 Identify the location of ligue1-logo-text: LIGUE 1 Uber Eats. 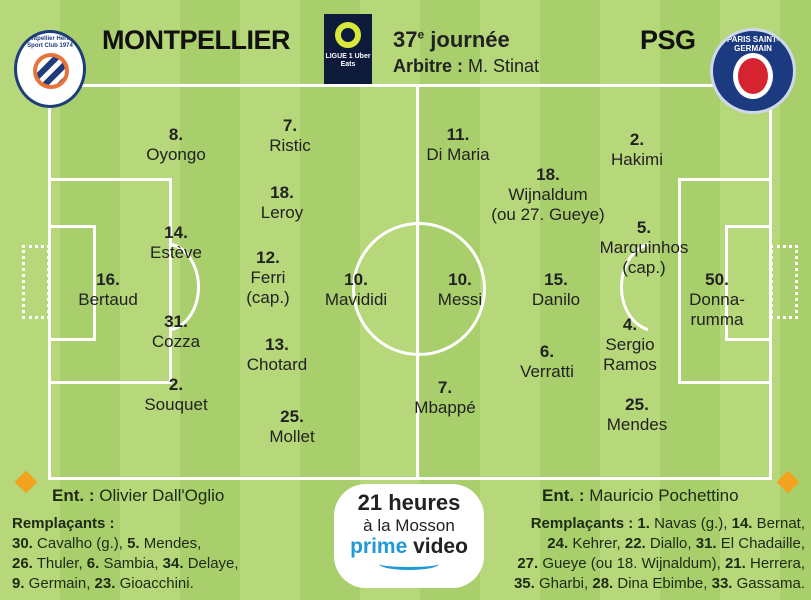
(348, 60).